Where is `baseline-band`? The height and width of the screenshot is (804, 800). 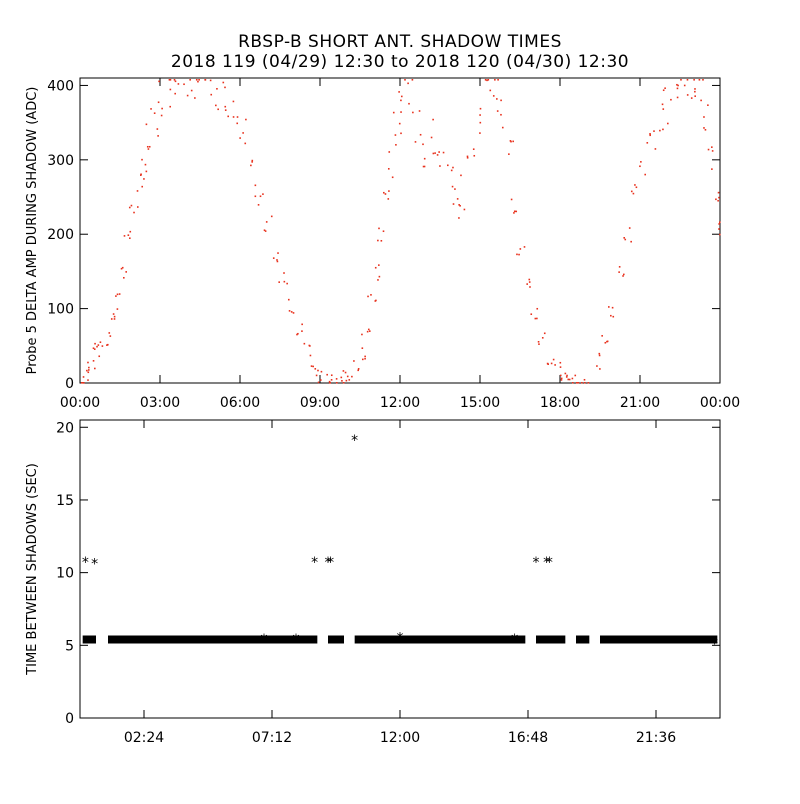
baseline-band is located at coordinates (213, 639).